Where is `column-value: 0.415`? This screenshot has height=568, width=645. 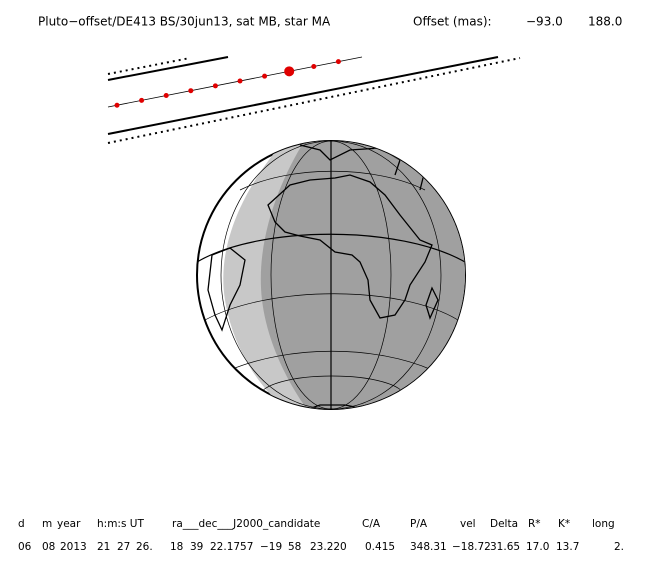 column-value: 0.415 is located at coordinates (380, 547).